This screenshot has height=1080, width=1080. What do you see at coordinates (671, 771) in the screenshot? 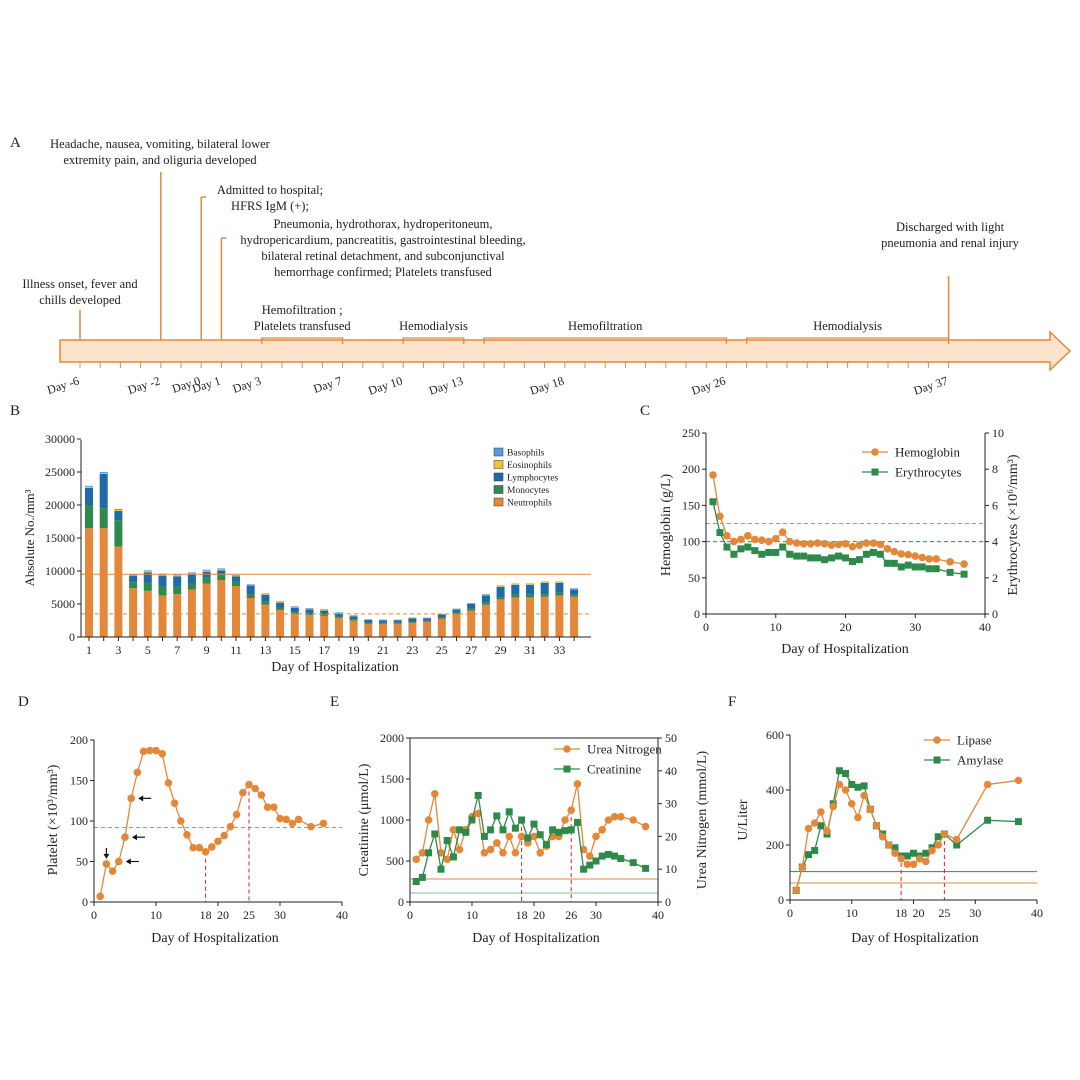
I see `chart-e-y-right-tick-label: 40` at bounding box center [671, 771].